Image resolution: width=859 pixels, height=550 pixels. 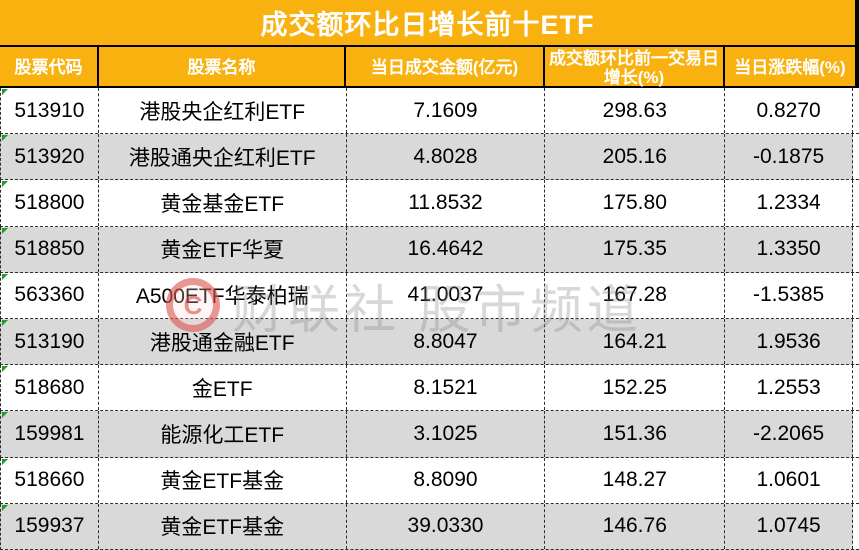 I want to click on stock-code-cell: 518680, so click(x=50, y=388).